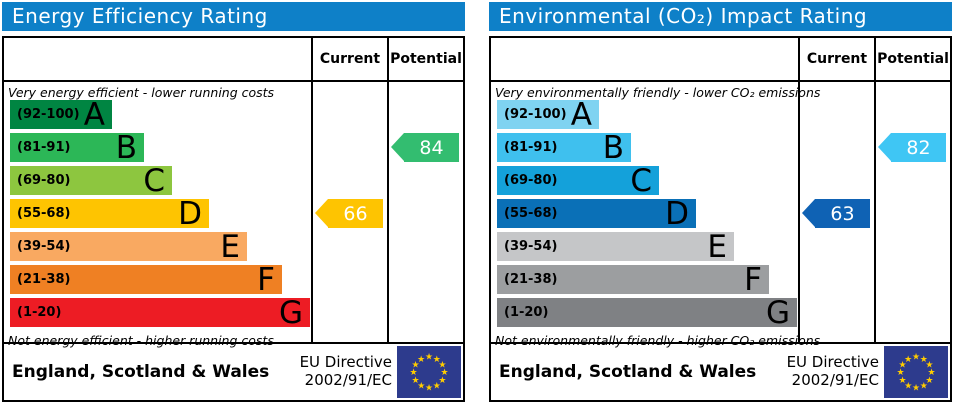 This screenshot has height=404, width=957. Describe the element at coordinates (777, 312) in the screenshot. I see `band-letter: G` at that location.